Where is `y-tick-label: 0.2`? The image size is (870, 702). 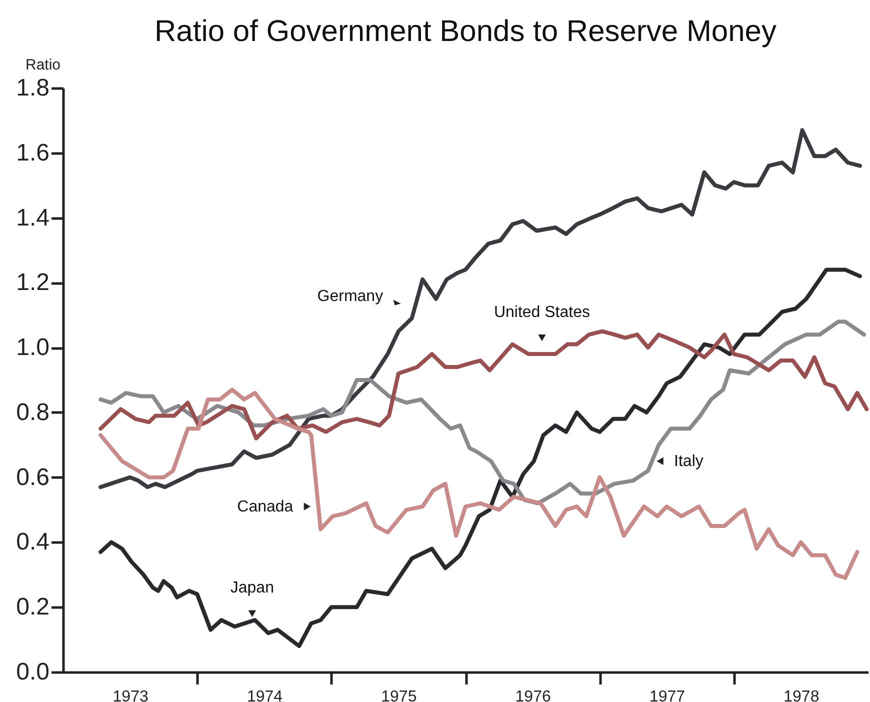 y-tick-label: 0.2 is located at coordinates (33, 607).